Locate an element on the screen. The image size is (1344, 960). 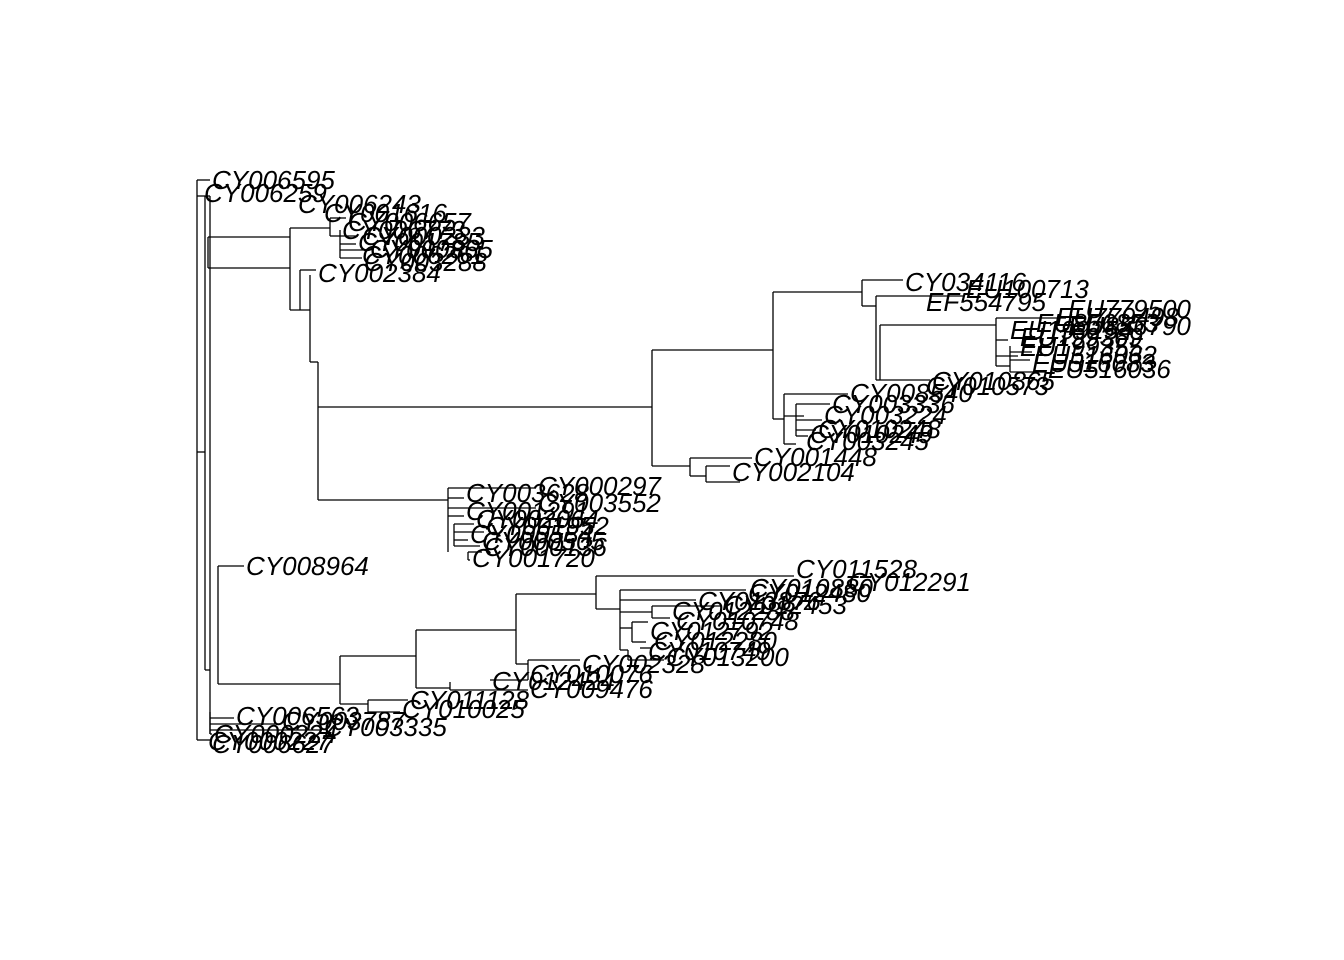
tip-label: CY010749 is located at coordinates (709, 651).